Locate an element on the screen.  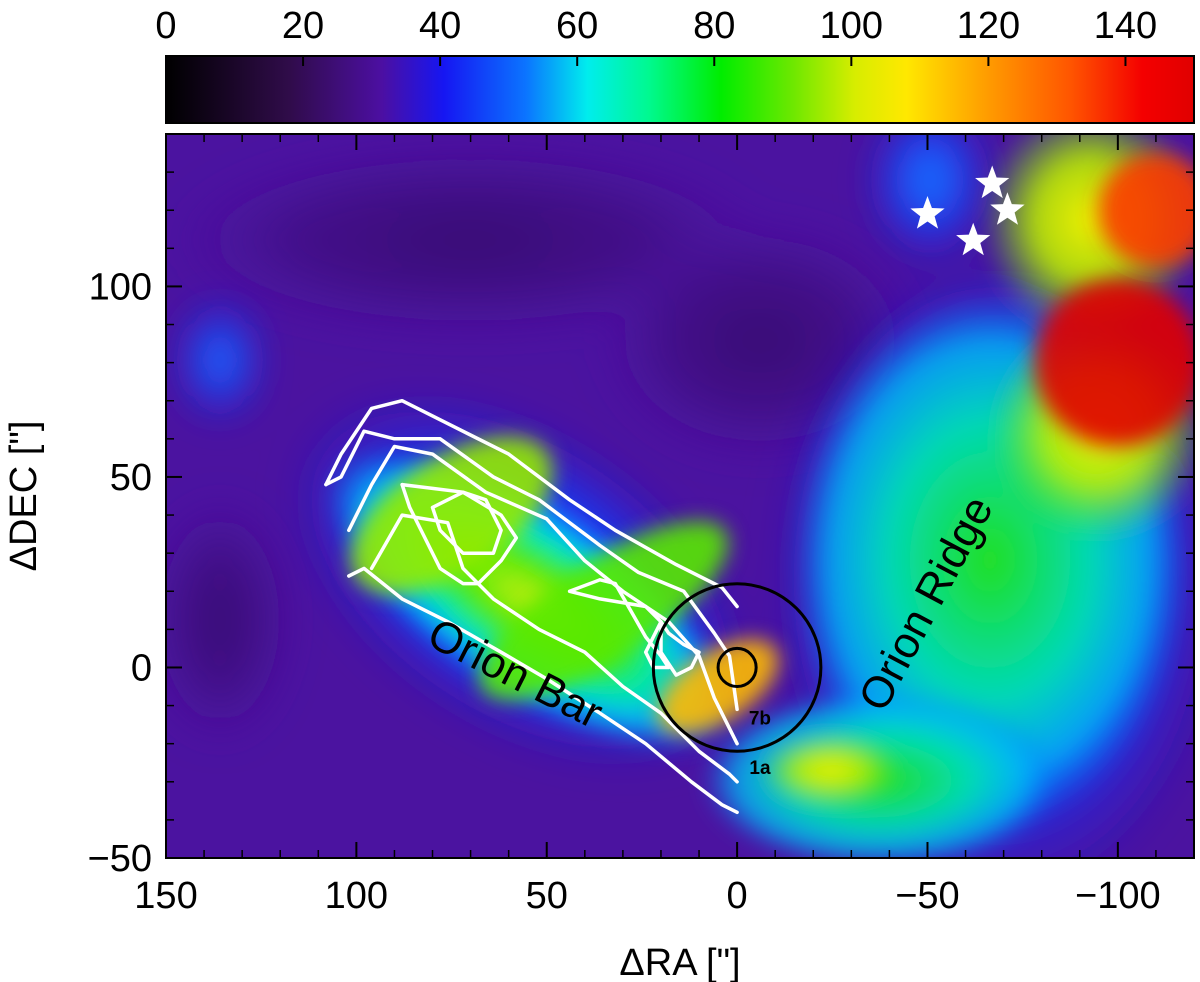
y-tick-label-3: −50 is located at coordinates (120, 859).